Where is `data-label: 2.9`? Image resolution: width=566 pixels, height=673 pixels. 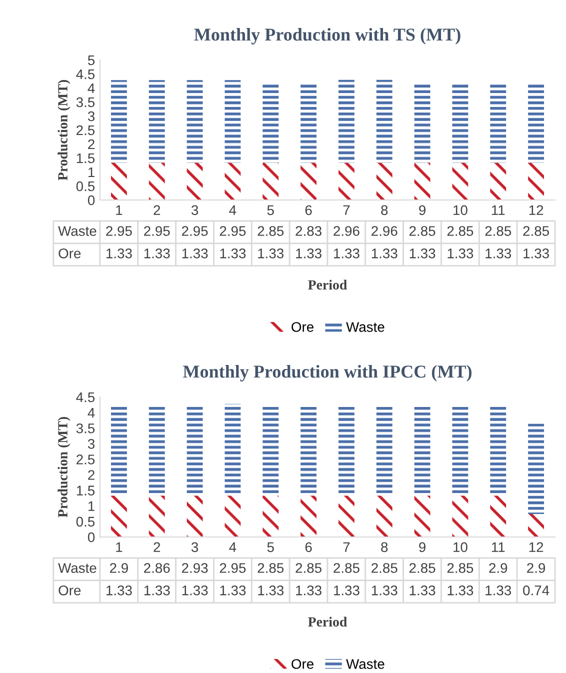
data-label: 2.9 is located at coordinates (536, 568).